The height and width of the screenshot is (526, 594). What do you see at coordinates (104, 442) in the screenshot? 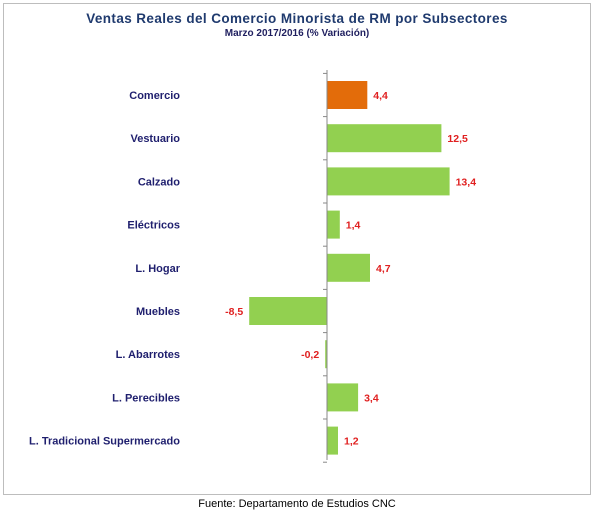
I see `category-label-l-tradicional-supermercado: L. Tradicional Supermercado` at bounding box center [104, 442].